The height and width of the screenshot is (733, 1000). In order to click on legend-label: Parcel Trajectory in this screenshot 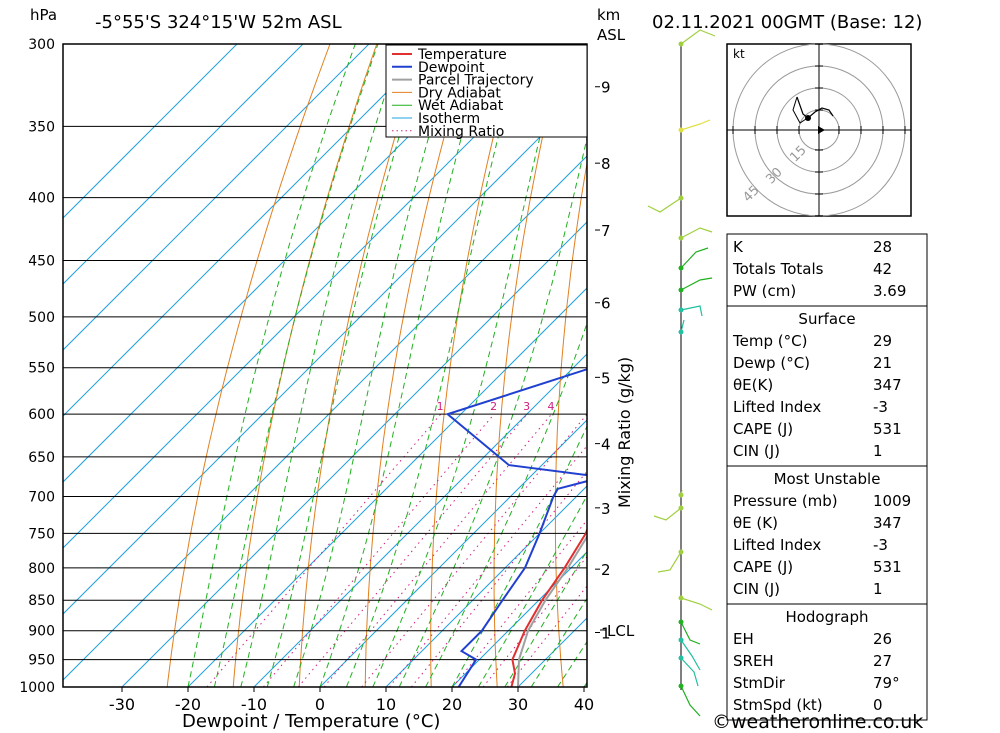, I will do `click(476, 81)`.